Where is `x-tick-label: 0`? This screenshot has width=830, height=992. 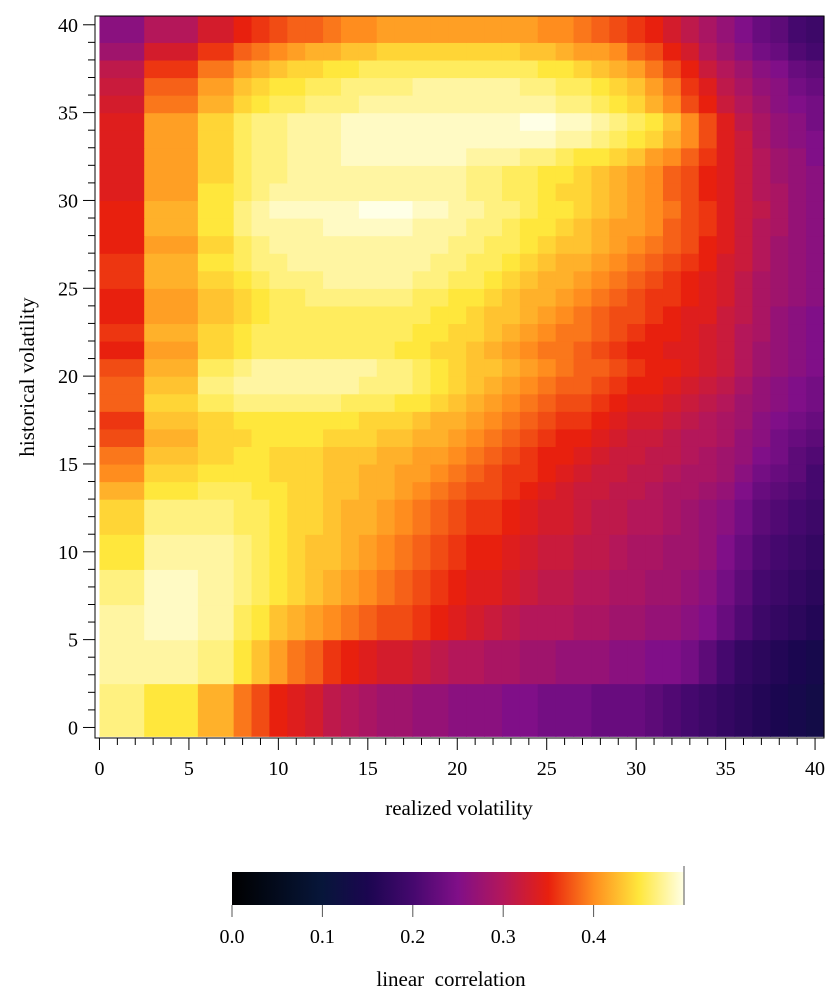 x-tick-label: 0 is located at coordinates (99, 769).